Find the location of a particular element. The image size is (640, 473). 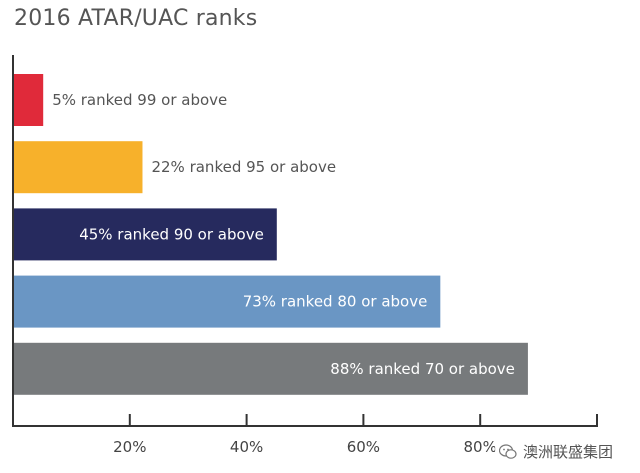

chart-title: 2016 ATAR/UAC ranks is located at coordinates (136, 18).